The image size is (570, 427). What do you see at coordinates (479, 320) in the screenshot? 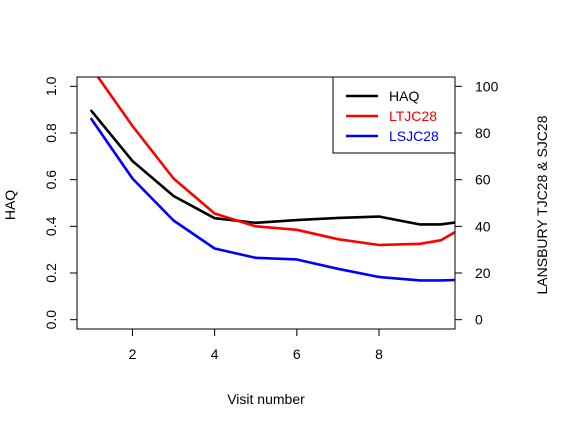
I see `y-right-tick-label: 0` at bounding box center [479, 320].